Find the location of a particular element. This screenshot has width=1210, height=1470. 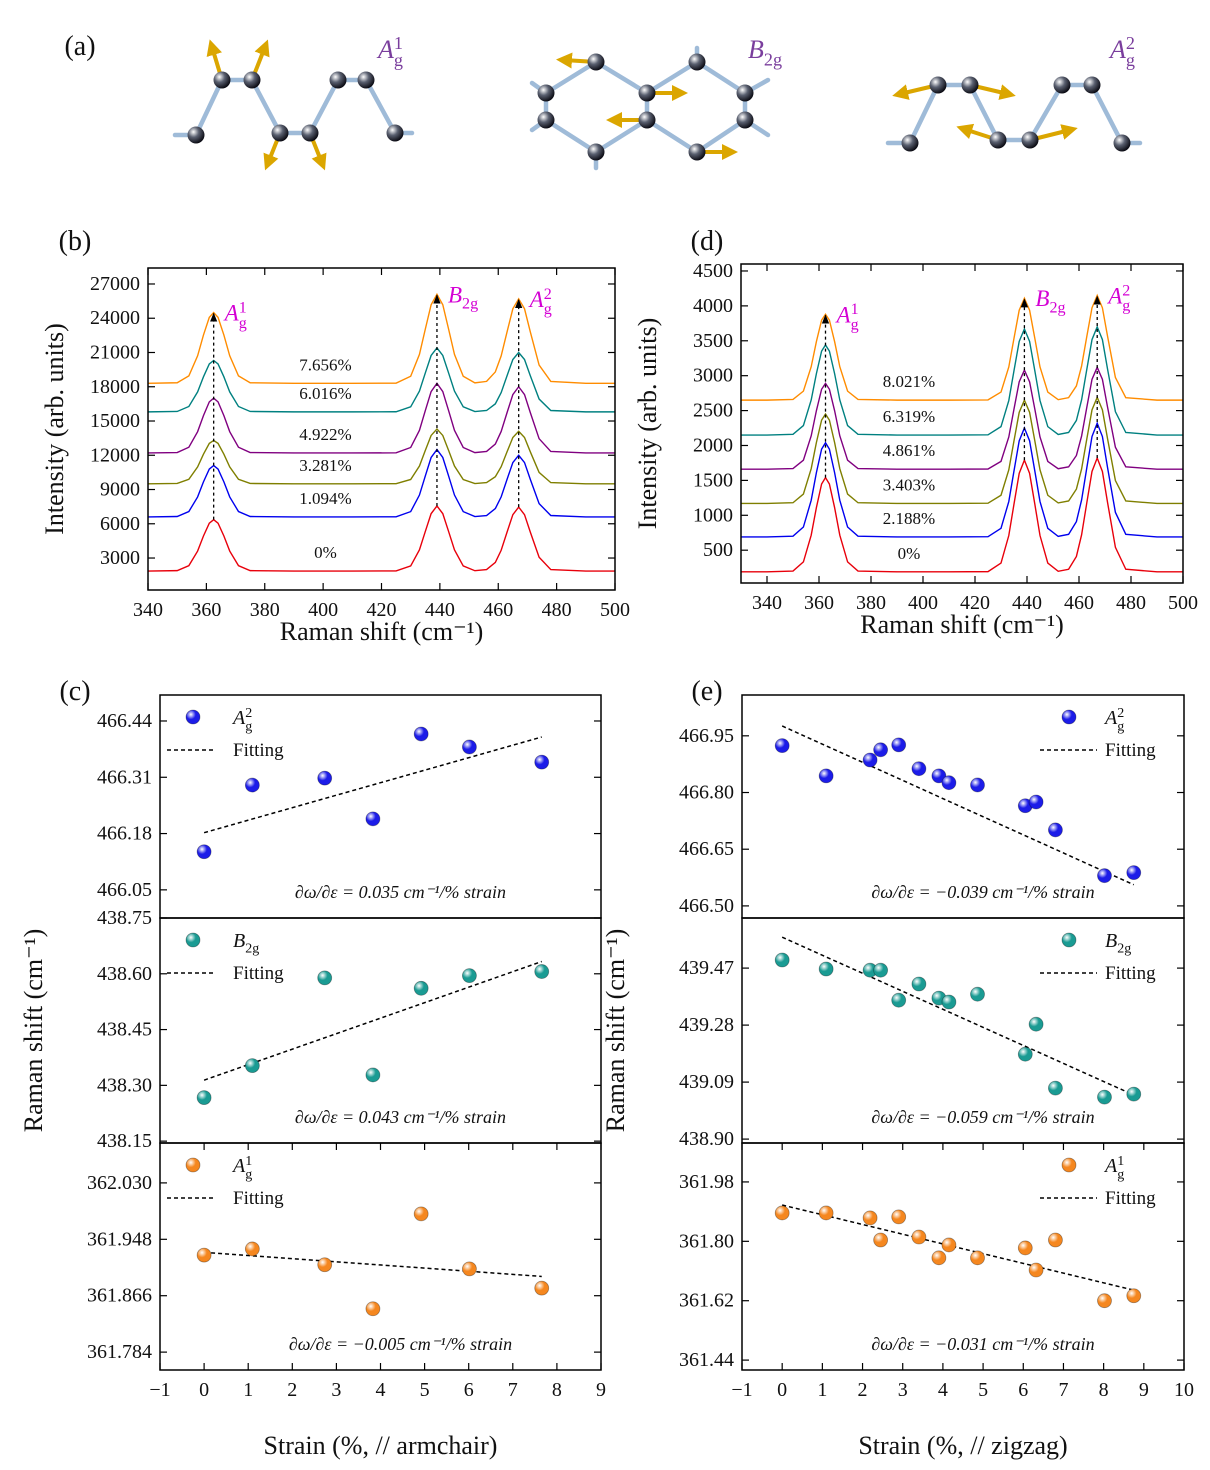

series-label: 3.403% is located at coordinates (909, 484).